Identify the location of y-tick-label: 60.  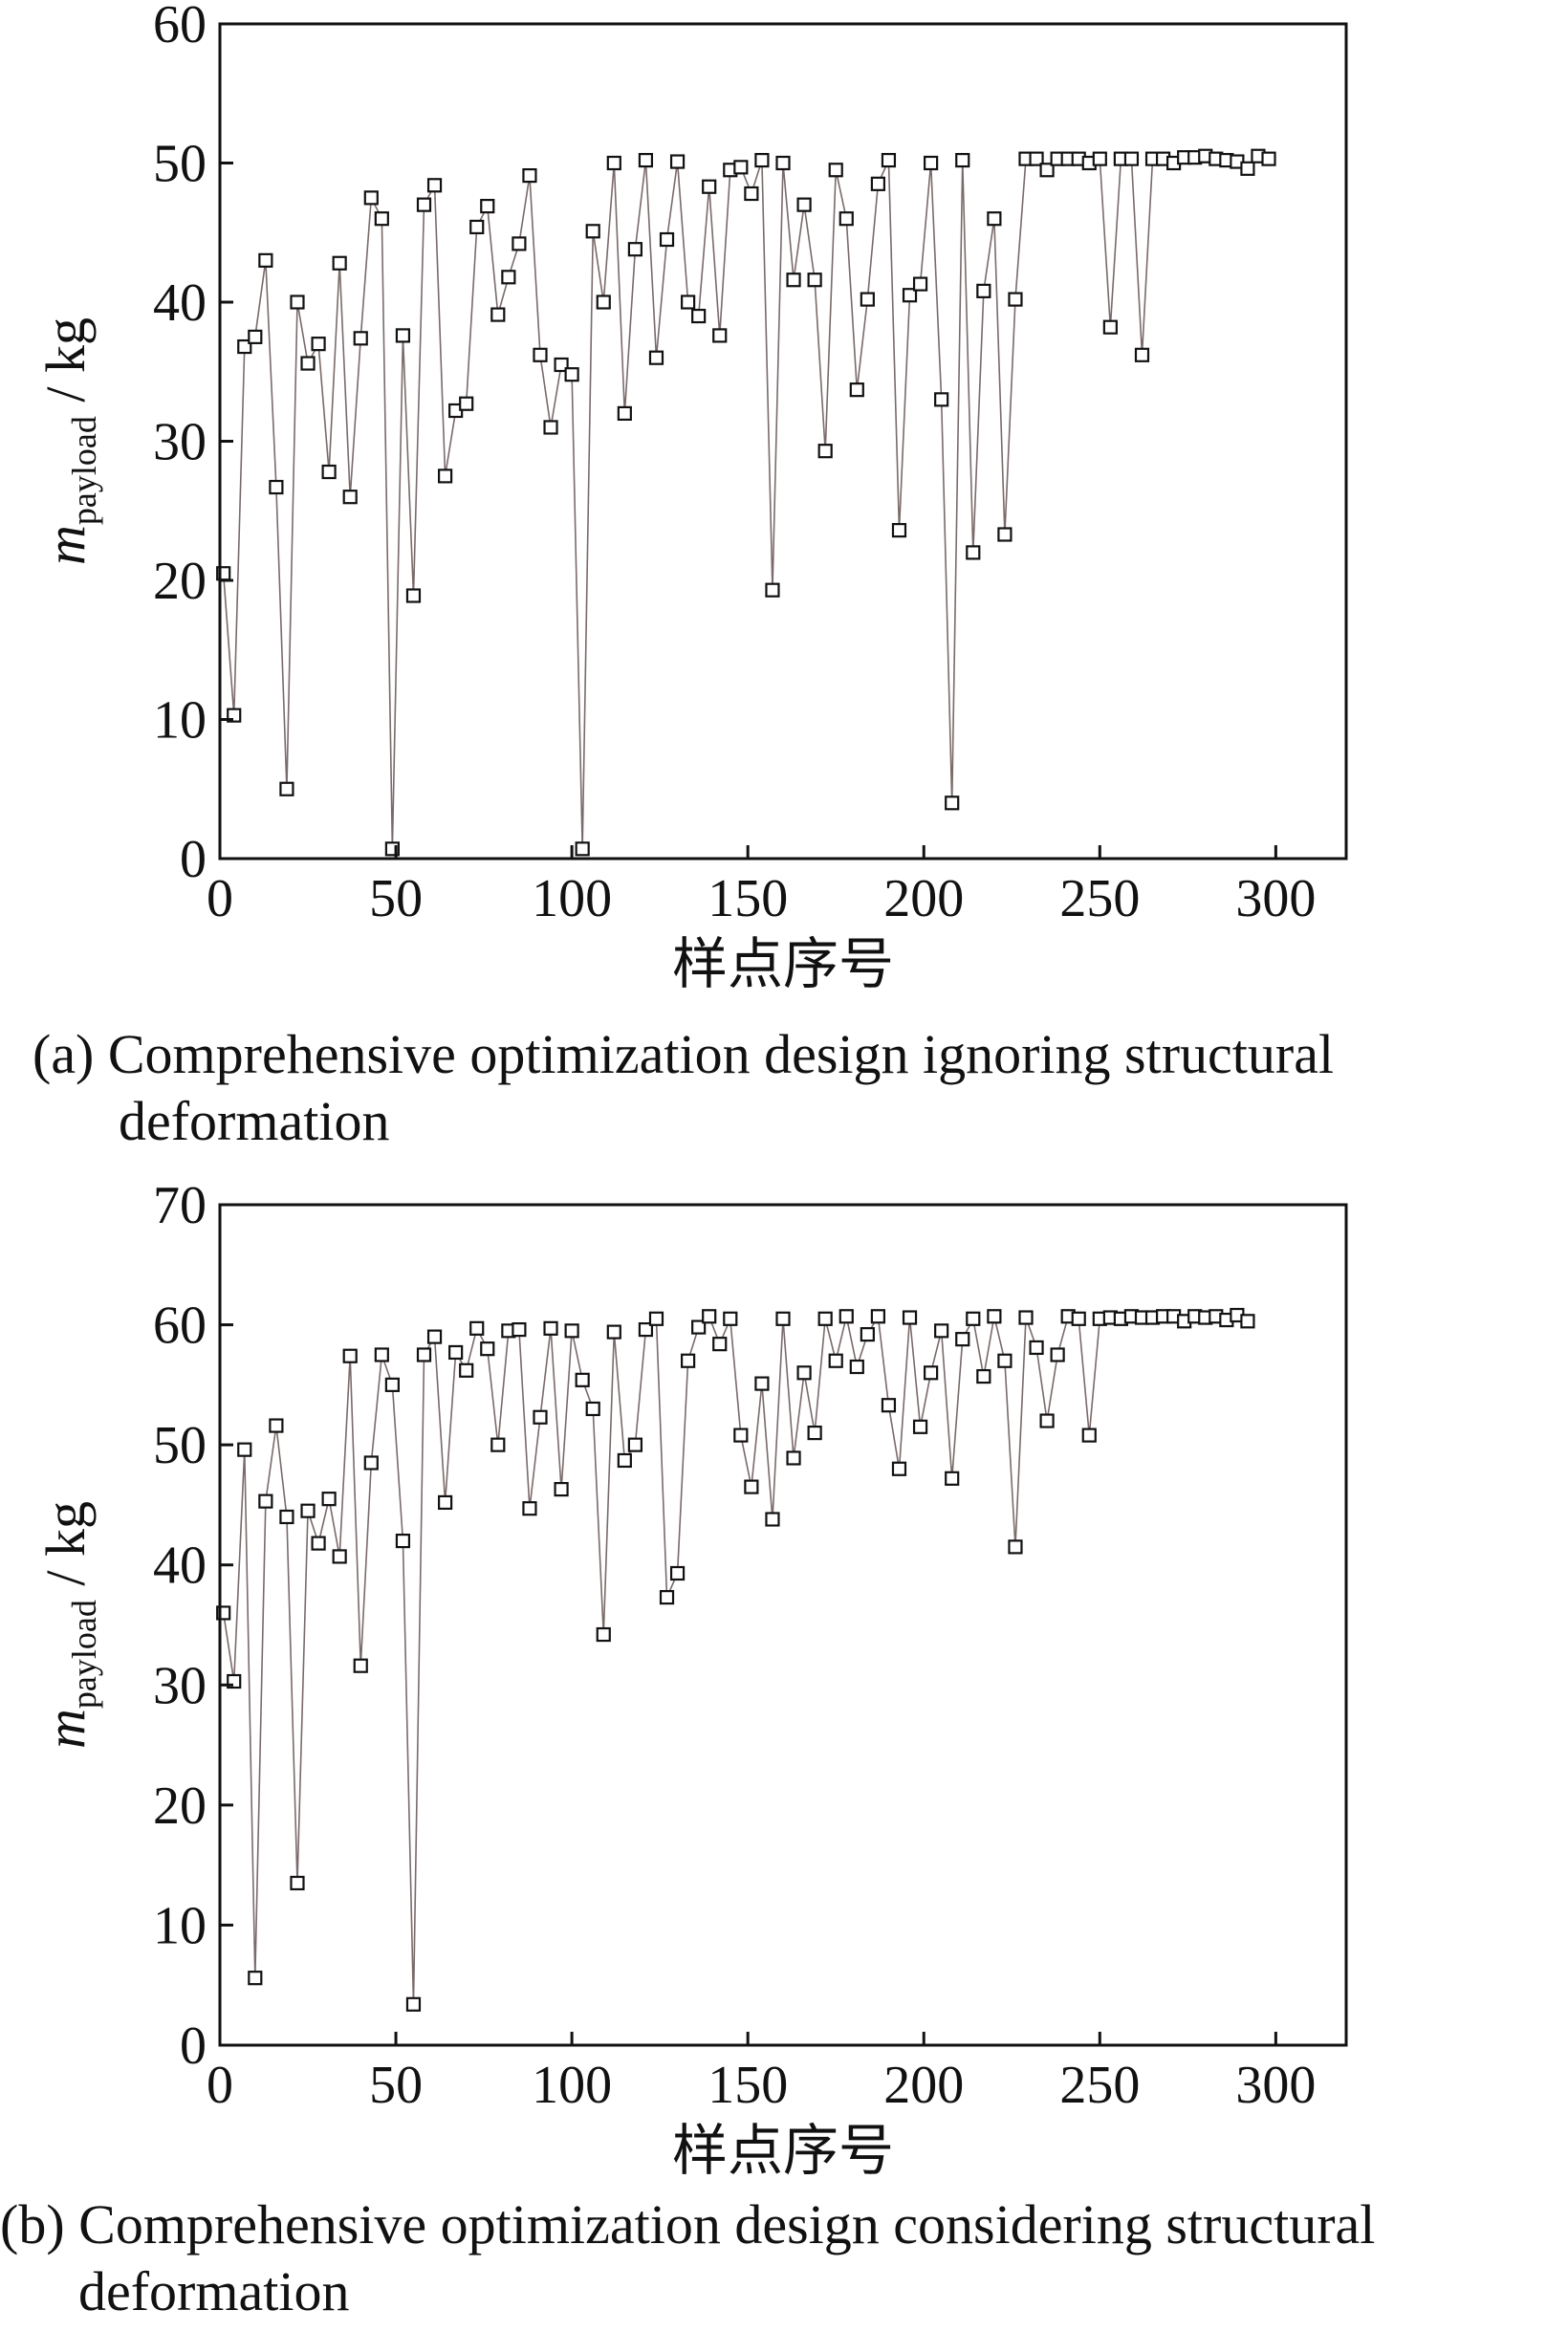
(180, 1327).